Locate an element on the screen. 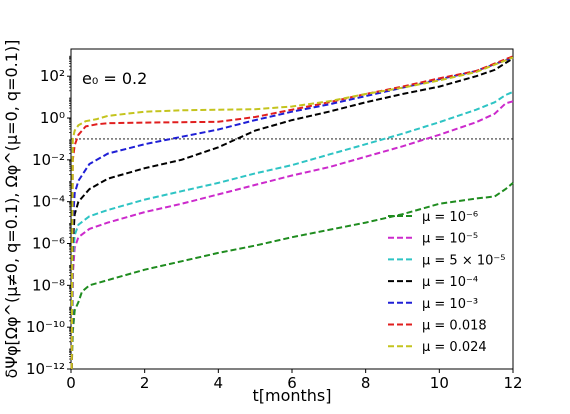 This screenshot has width=570, height=414. x-tick-label: 12 is located at coordinates (512, 383).